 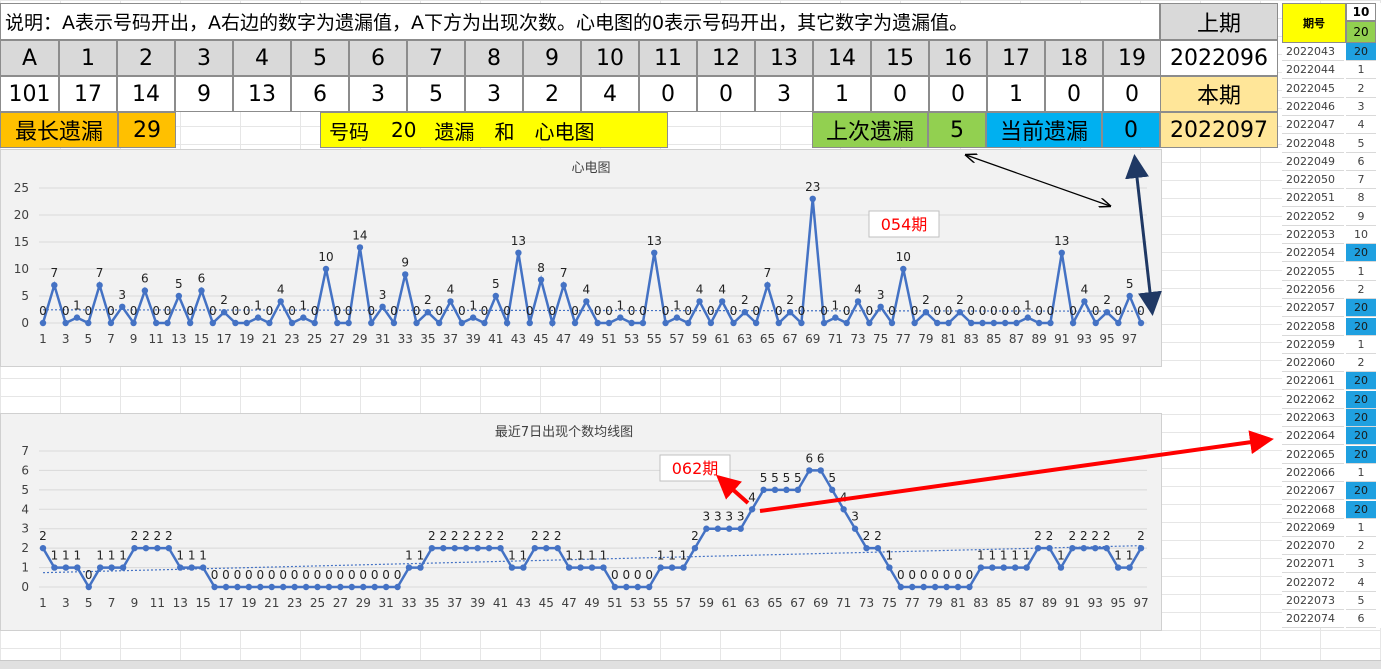 What do you see at coordinates (610, 58) in the screenshot?
I see `header-cell: 10` at bounding box center [610, 58].